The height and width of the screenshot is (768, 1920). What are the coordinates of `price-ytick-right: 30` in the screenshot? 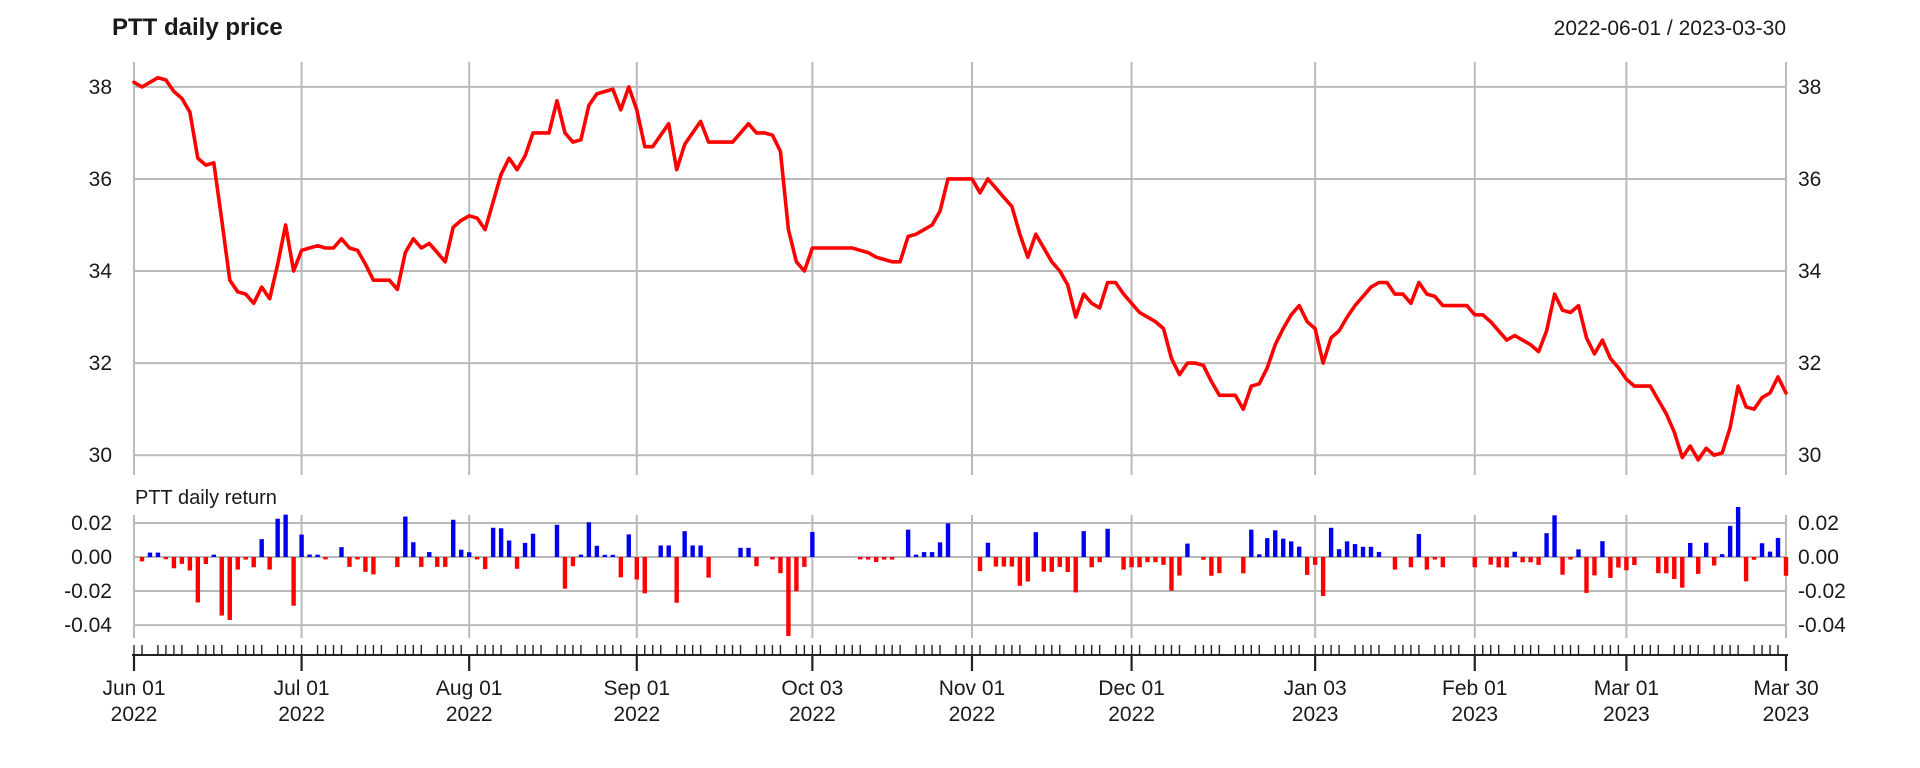 It's located at (1809, 455).